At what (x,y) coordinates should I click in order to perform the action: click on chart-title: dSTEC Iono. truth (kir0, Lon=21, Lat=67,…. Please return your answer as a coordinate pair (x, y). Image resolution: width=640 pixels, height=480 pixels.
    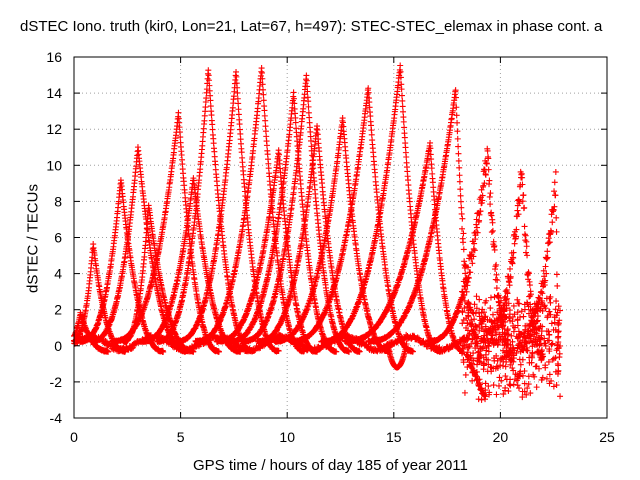
    Looking at the image, I should click on (311, 26).